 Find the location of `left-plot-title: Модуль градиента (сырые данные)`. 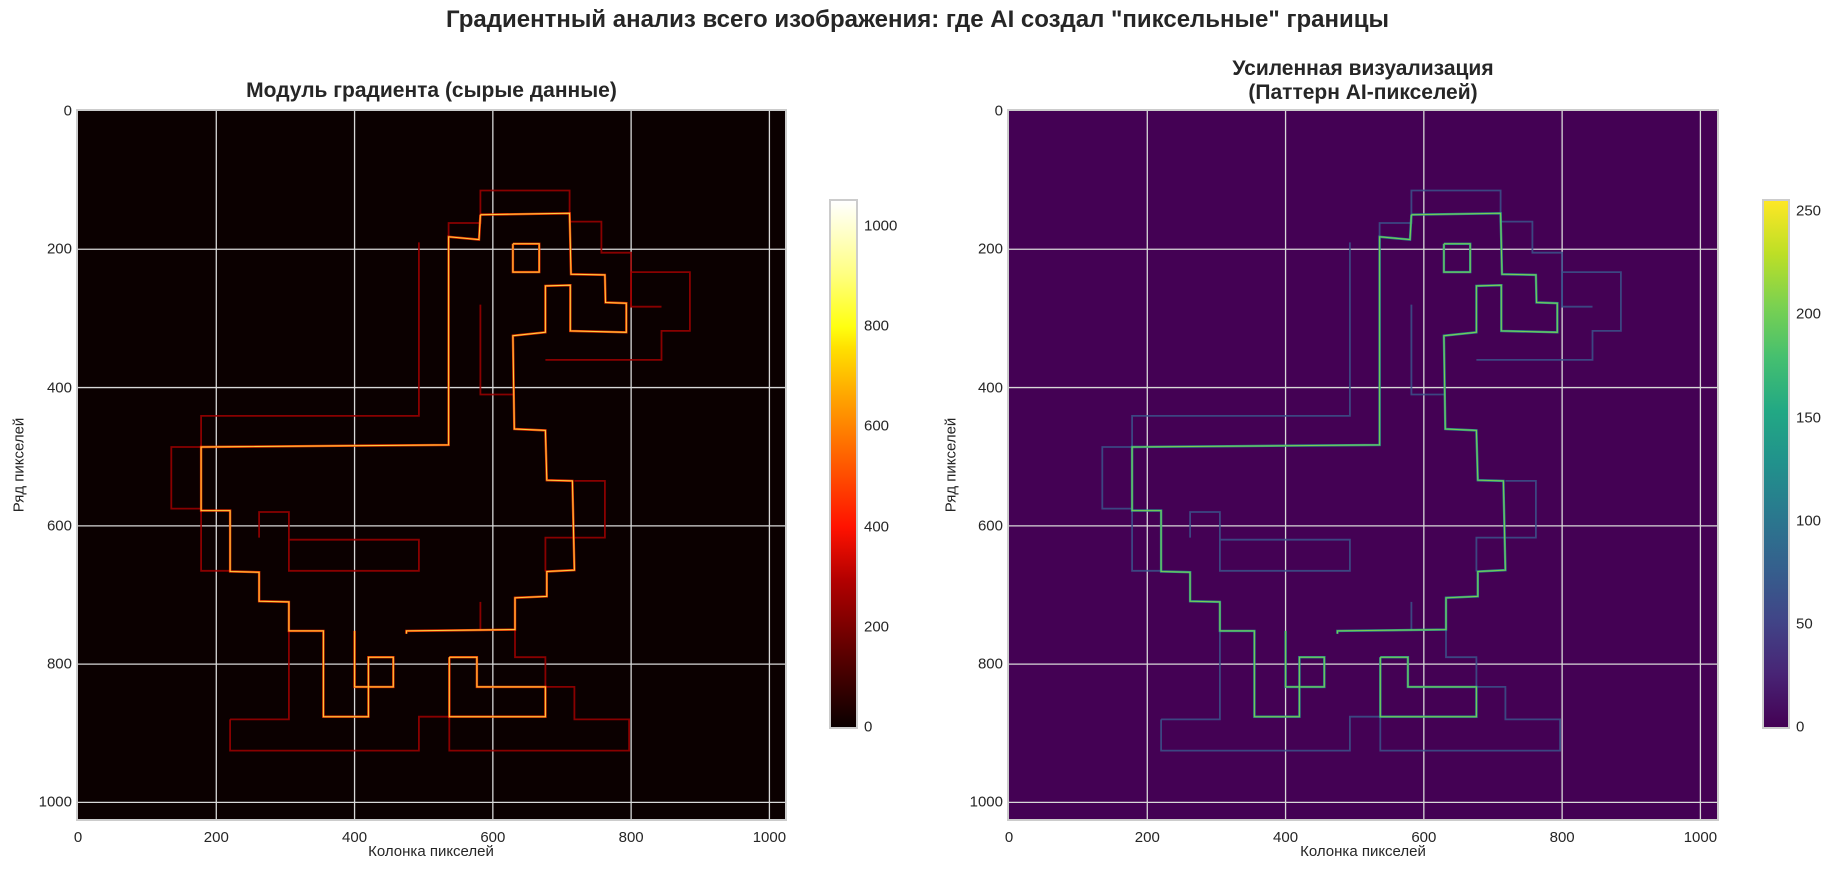

left-plot-title: Модуль градиента (сырые данные) is located at coordinates (431, 90).